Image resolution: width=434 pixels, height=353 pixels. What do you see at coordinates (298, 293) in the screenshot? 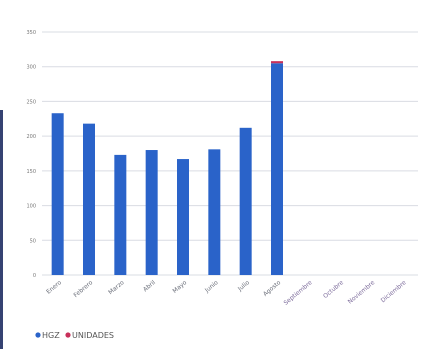
I see `x-tick-label: Septiembre` at bounding box center [298, 293].